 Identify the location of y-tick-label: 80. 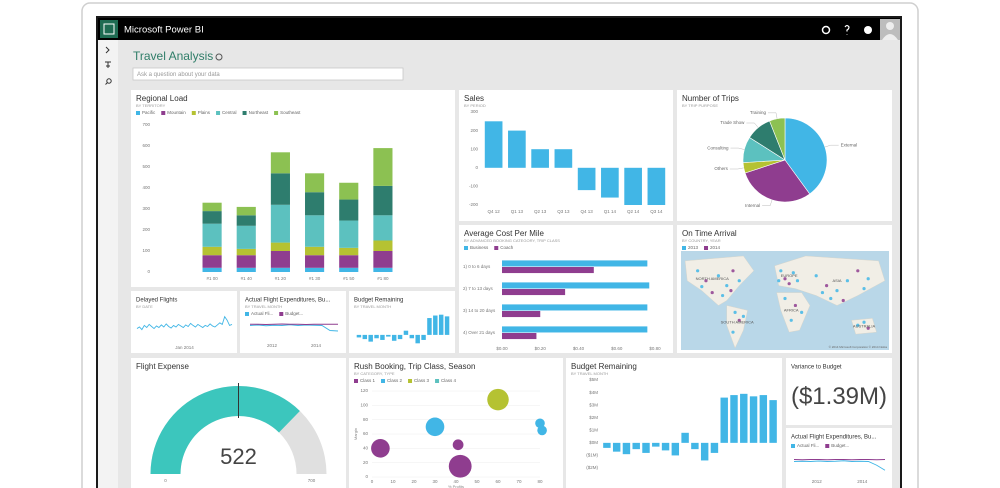
(366, 419).